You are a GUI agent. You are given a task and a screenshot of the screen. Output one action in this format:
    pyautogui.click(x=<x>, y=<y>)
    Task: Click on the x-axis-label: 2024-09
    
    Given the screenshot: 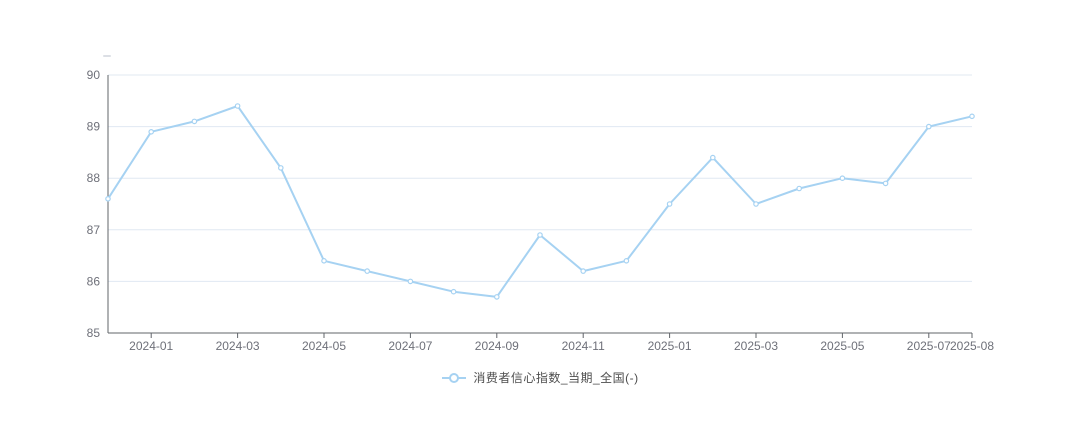 What is the action you would take?
    pyautogui.click(x=497, y=346)
    